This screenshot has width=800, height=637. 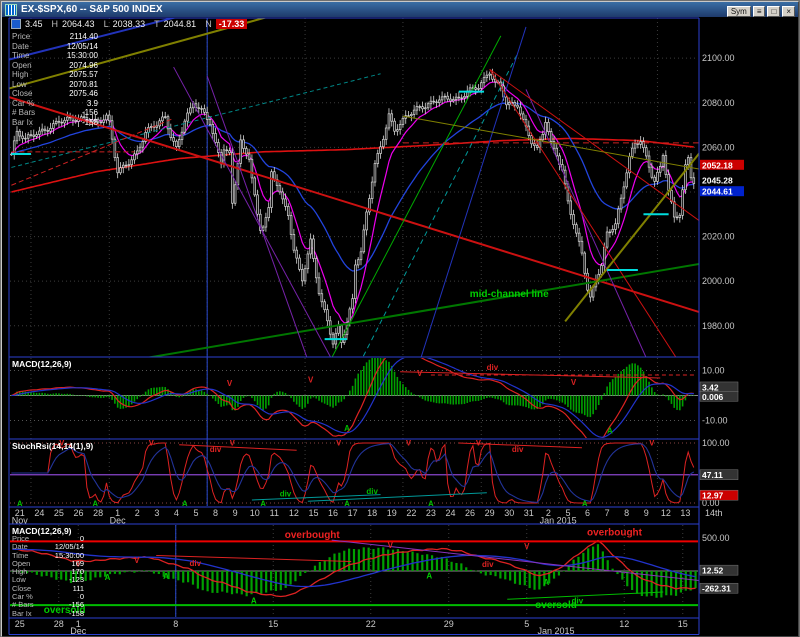 What do you see at coordinates (774, 11) in the screenshot?
I see `restore-button: □` at bounding box center [774, 11].